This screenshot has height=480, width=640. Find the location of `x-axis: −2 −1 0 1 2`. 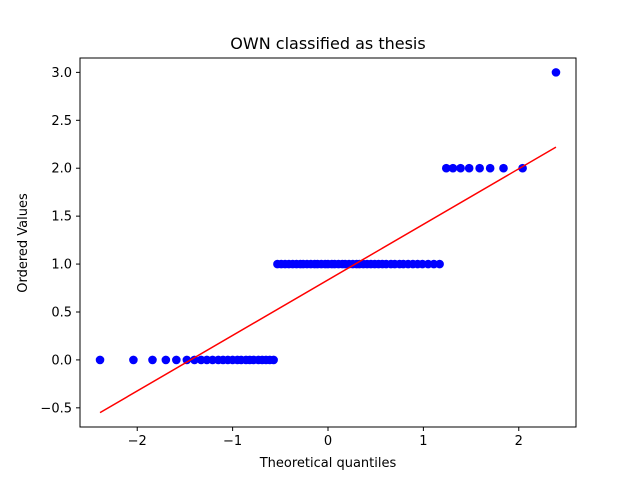

x-axis: −2 −1 0 1 2 is located at coordinates (325, 438).